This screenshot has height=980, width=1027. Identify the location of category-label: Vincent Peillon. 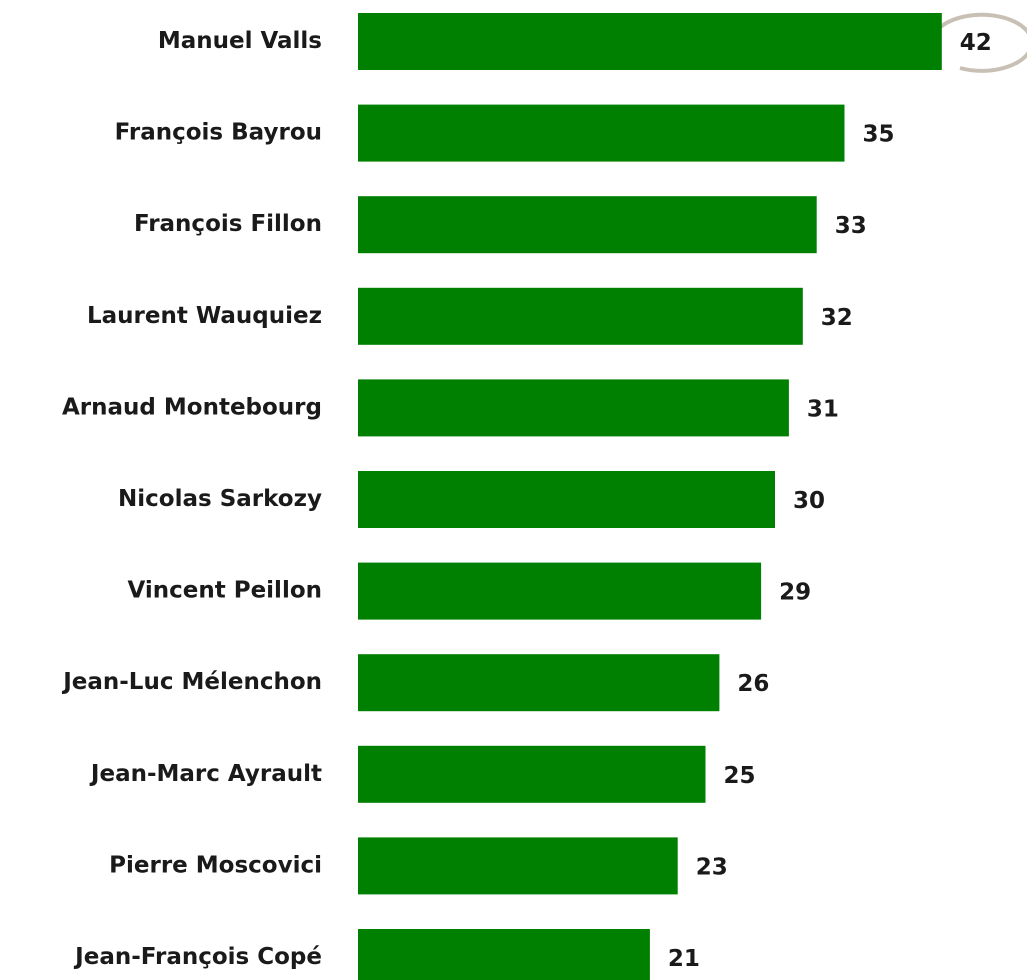
(224, 591).